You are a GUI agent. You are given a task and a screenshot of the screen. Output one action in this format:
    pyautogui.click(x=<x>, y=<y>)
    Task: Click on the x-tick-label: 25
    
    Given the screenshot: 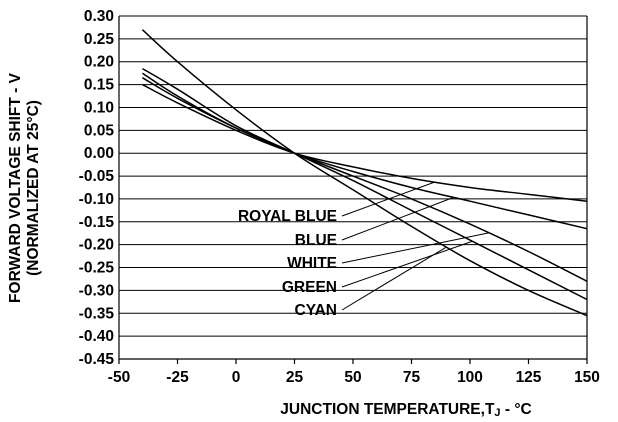 What is the action you would take?
    pyautogui.click(x=295, y=377)
    